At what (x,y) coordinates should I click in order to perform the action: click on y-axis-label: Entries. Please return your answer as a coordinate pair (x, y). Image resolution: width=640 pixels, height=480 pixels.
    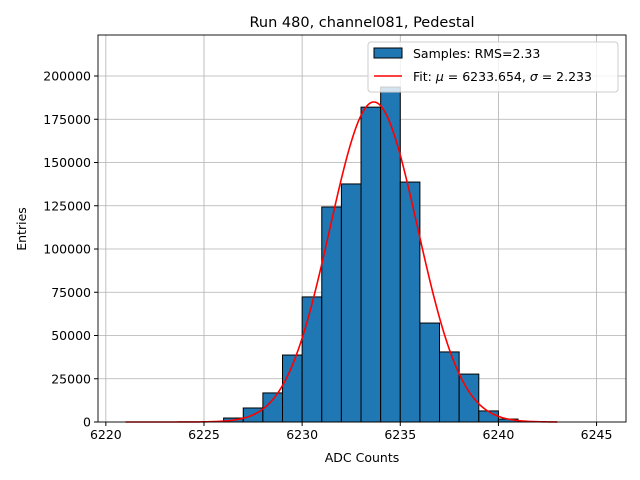
    Looking at the image, I should click on (21, 229).